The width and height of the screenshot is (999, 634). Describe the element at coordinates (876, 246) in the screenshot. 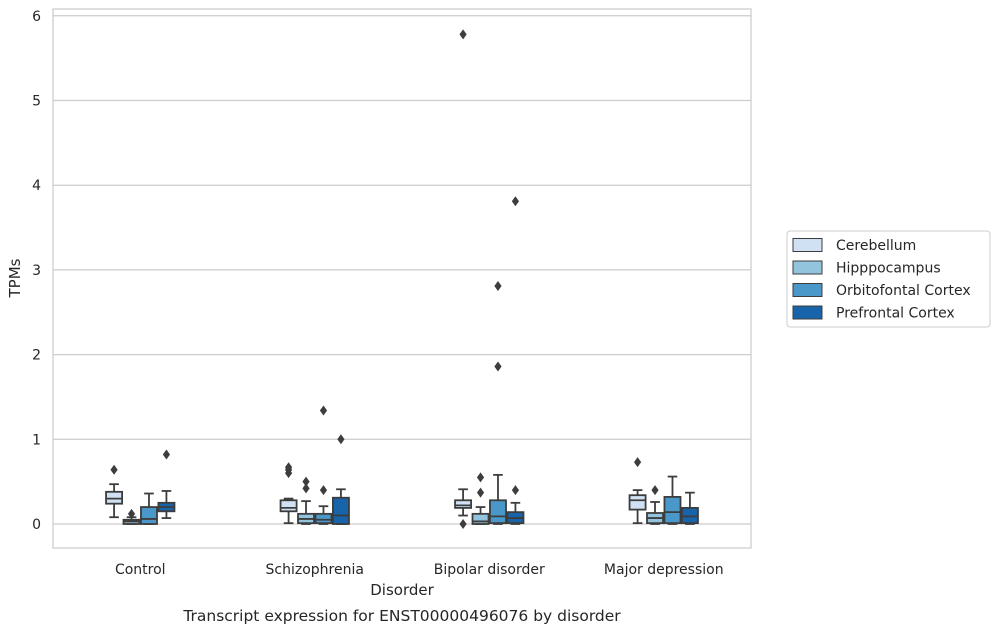

I see `legend-label: Cerebellum` at that location.